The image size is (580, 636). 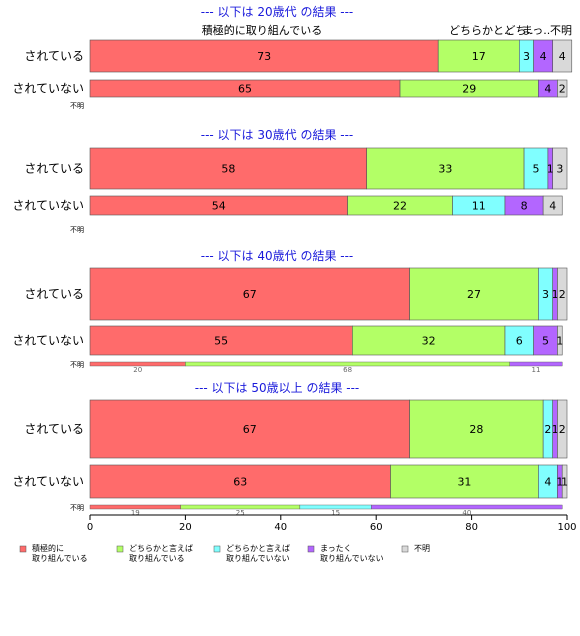 What do you see at coordinates (277, 135) in the screenshot?
I see `panel-title: --- 以下は 30歳代 の結果 ---` at bounding box center [277, 135].